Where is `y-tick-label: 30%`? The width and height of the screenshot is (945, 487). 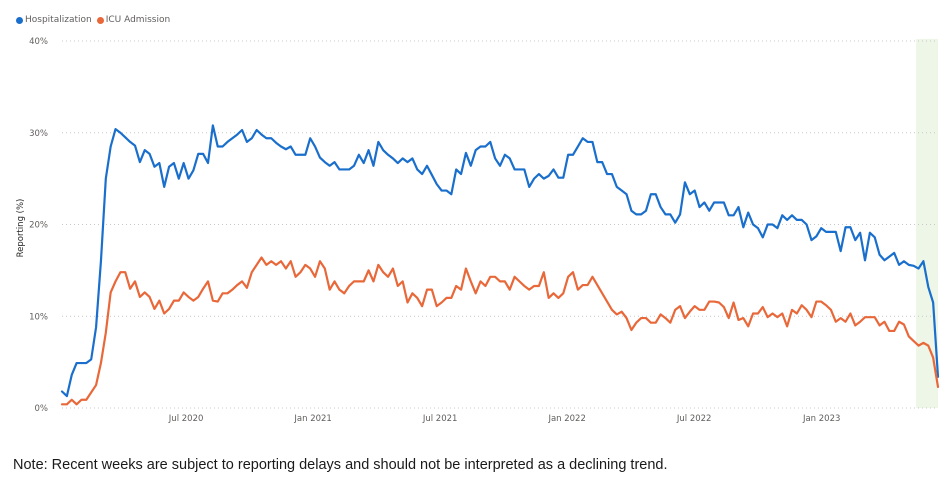 y-tick-label: 30% is located at coordinates (38, 134).